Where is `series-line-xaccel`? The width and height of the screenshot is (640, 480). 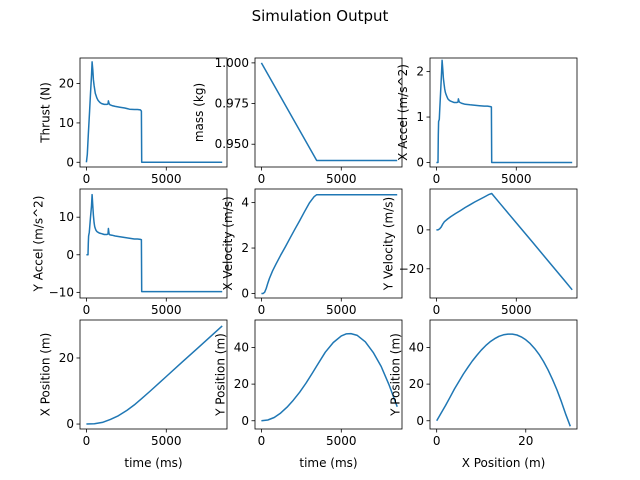
series-line-xaccel is located at coordinates (504, 111).